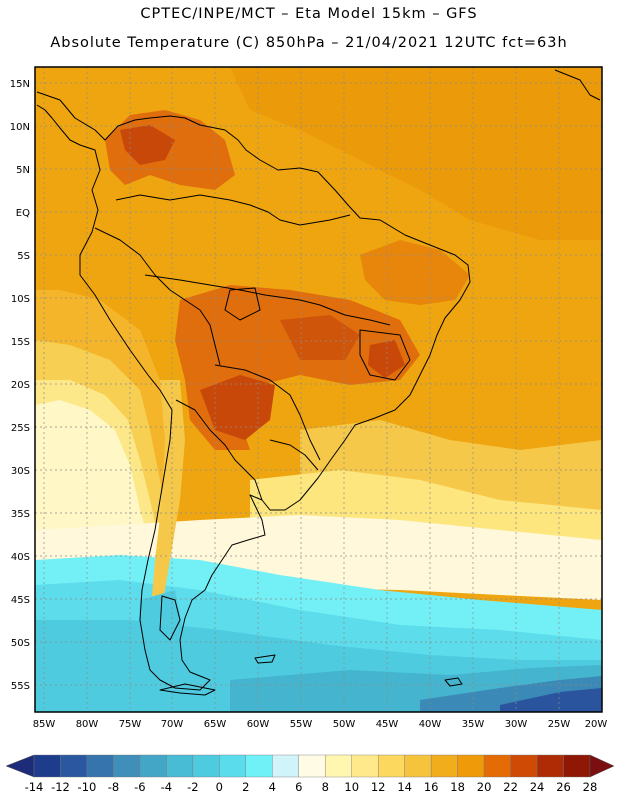  What do you see at coordinates (23, 256) in the screenshot?
I see `lat-label: 5S` at bounding box center [23, 256].